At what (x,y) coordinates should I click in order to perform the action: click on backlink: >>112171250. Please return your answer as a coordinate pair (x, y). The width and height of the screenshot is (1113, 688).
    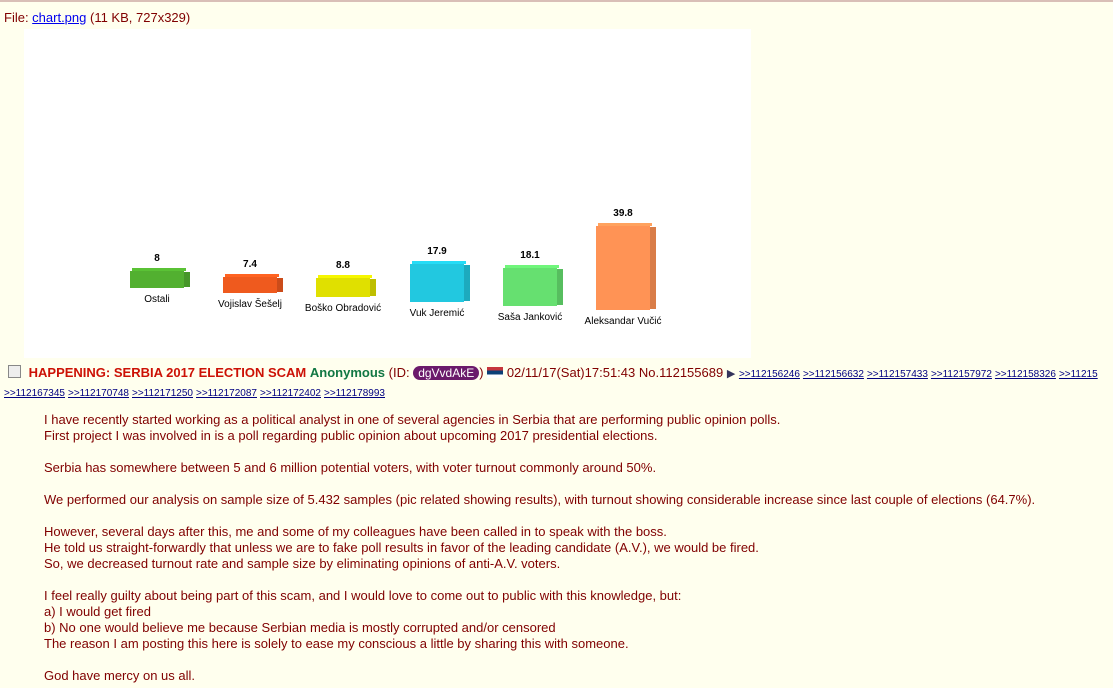
    Looking at the image, I should click on (162, 393).